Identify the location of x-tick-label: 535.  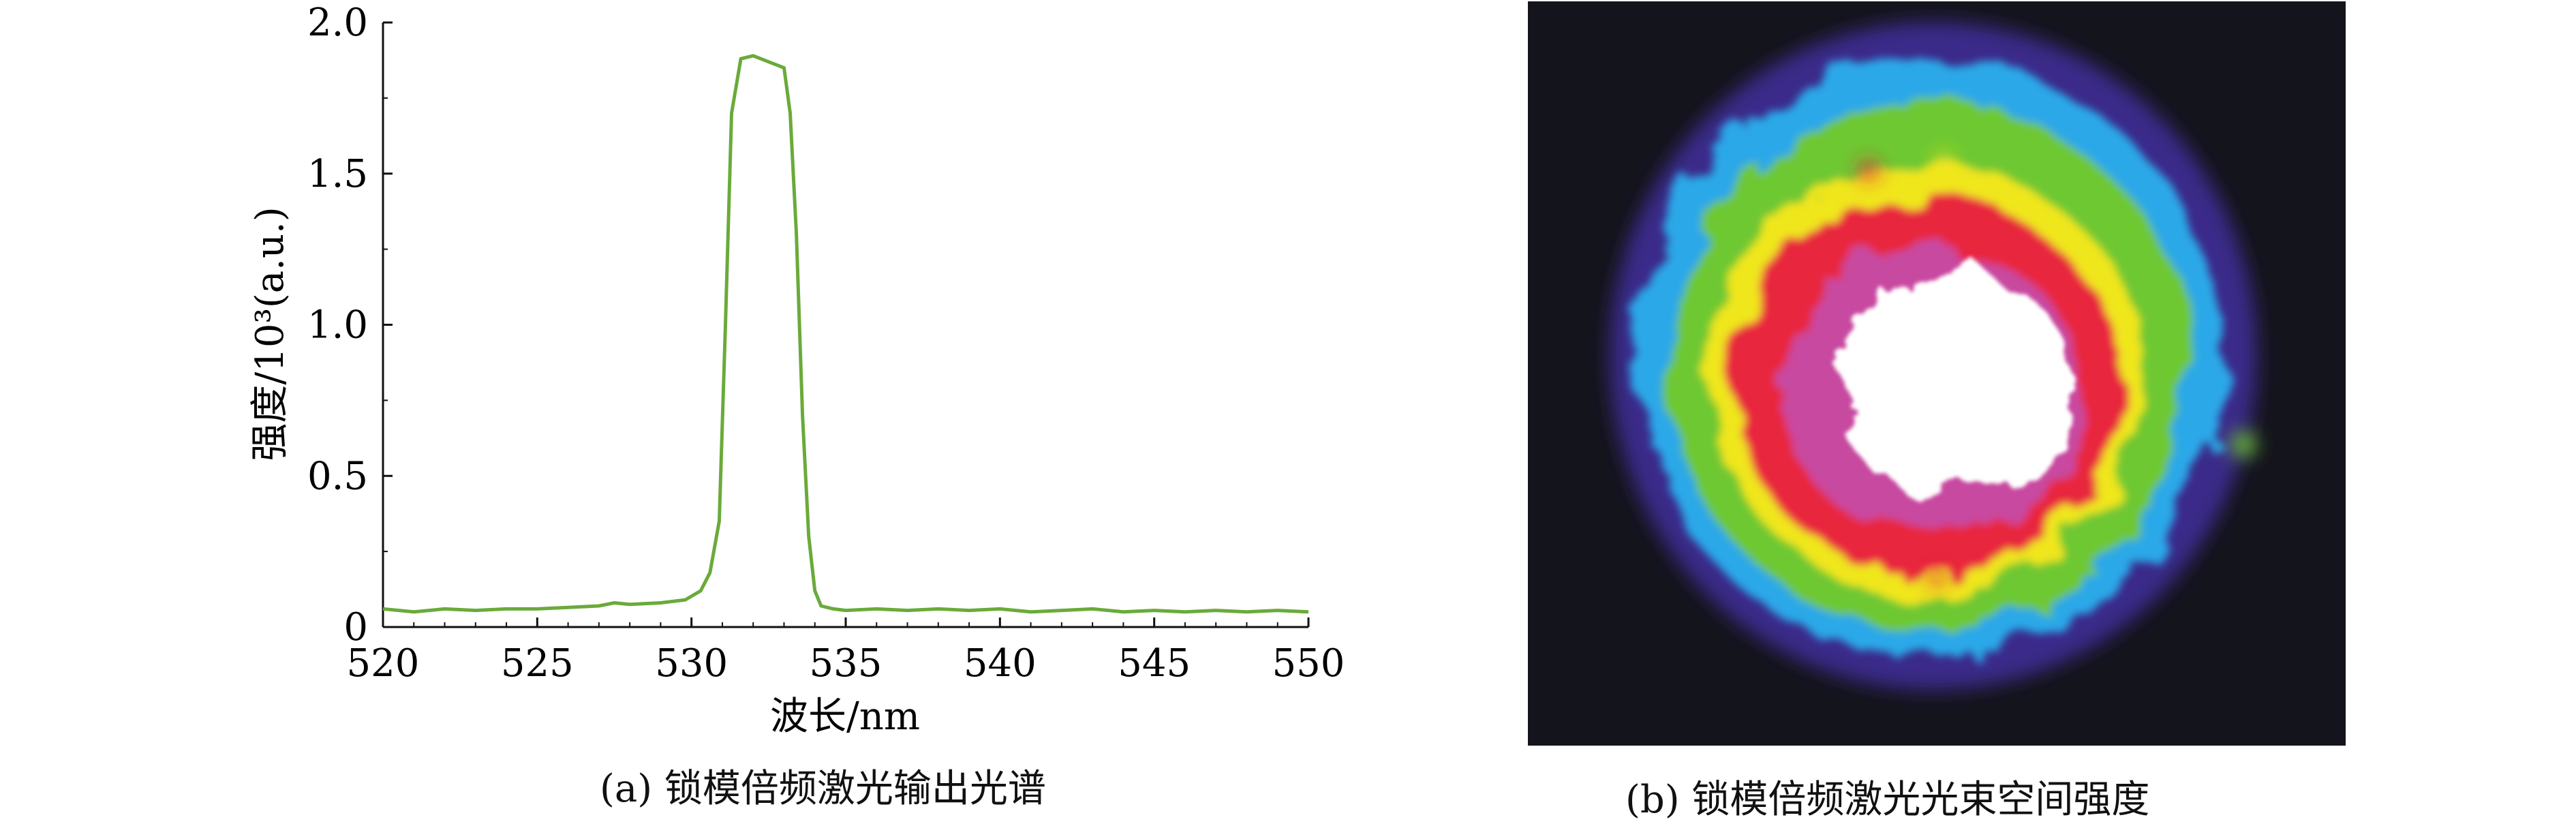
(846, 663).